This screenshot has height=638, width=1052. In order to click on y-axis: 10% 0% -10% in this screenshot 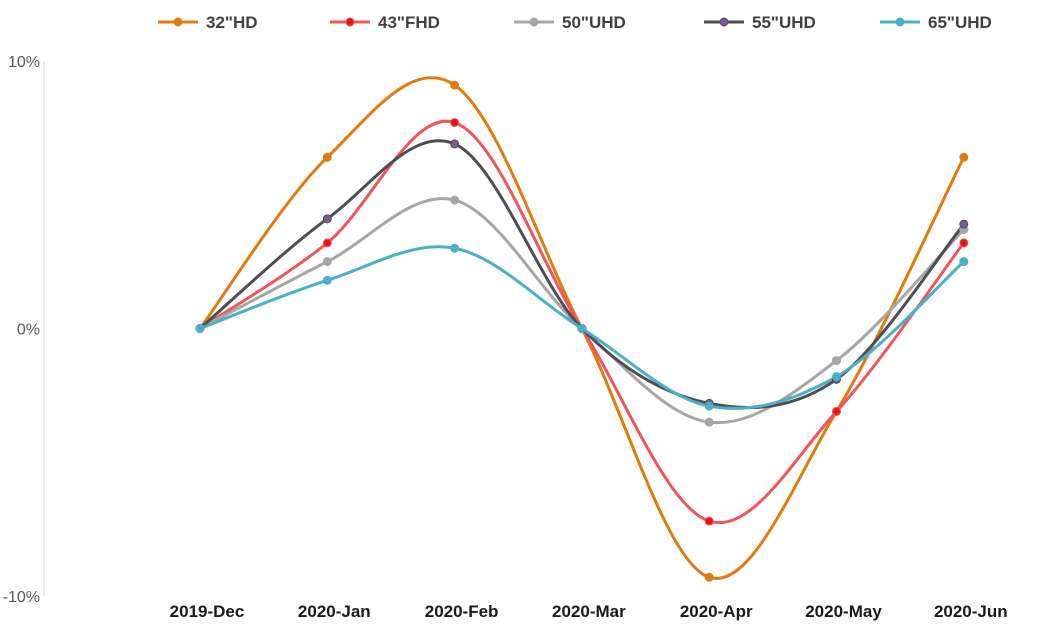, I will do `click(24, 330)`.